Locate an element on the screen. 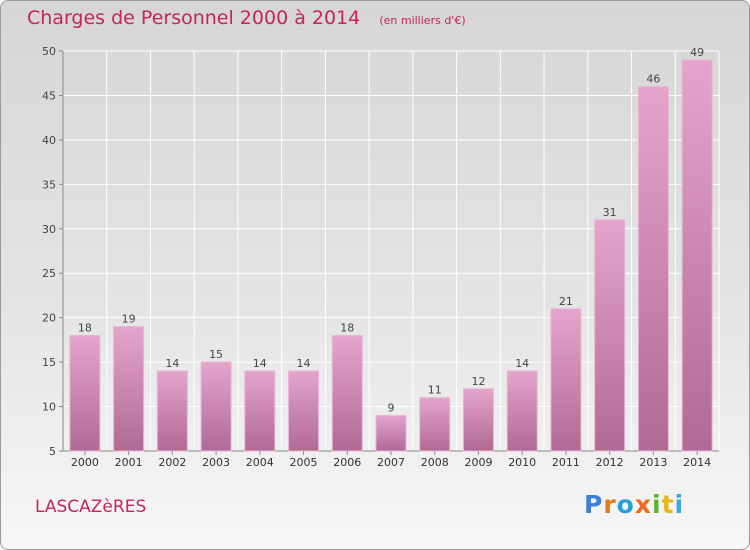 The height and width of the screenshot is (550, 750). proxiti-logo: Proxiti is located at coordinates (634, 504).